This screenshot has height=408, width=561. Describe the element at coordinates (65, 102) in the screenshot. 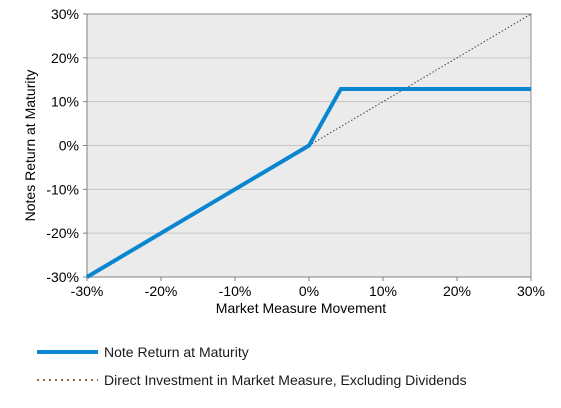

I see `y-tick-label: 10%` at that location.